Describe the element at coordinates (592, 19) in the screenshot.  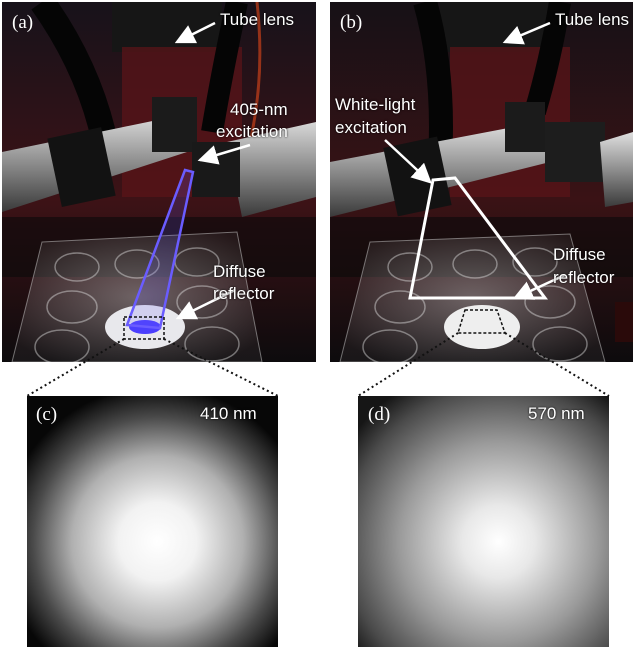
I see `label-tube-lens-b: Tube lens` at that location.